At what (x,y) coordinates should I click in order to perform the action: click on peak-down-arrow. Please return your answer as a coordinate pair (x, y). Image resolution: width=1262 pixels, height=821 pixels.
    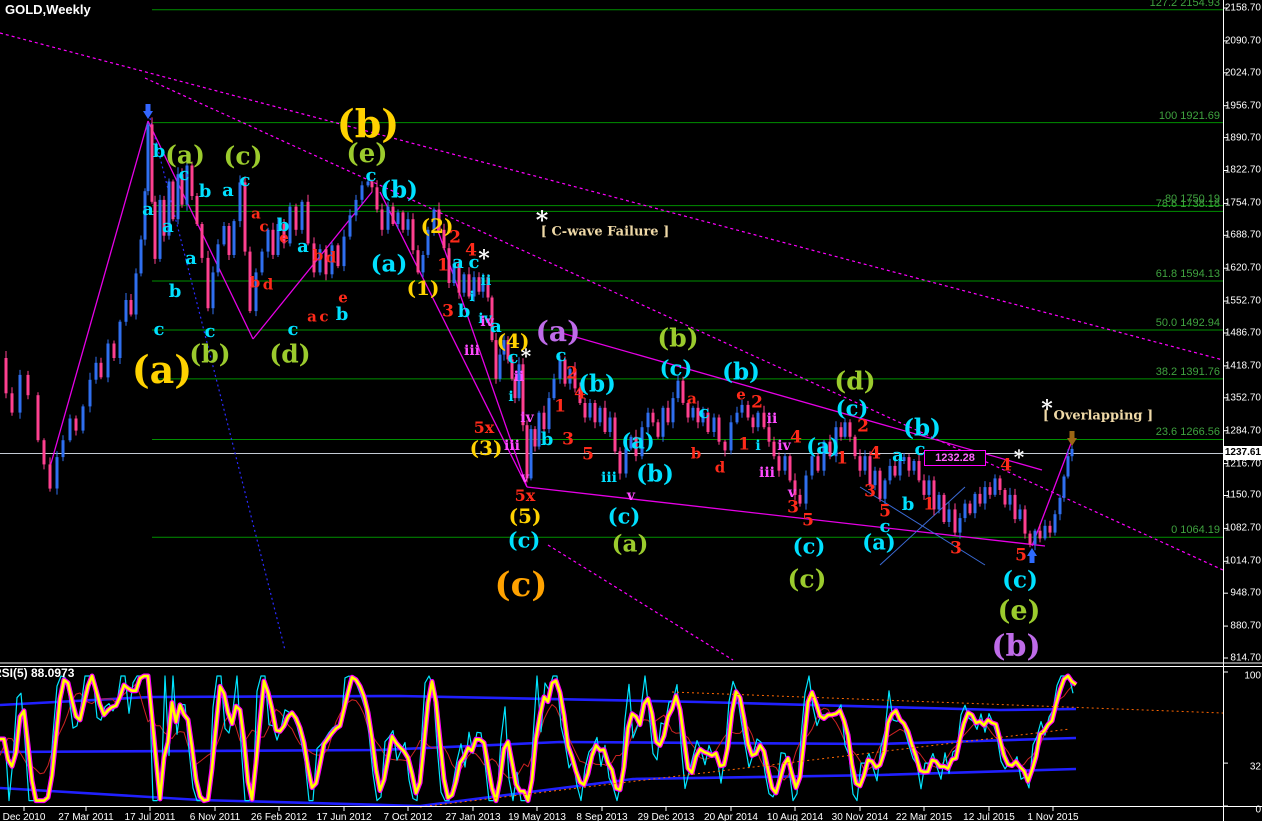
    Looking at the image, I should click on (148, 111).